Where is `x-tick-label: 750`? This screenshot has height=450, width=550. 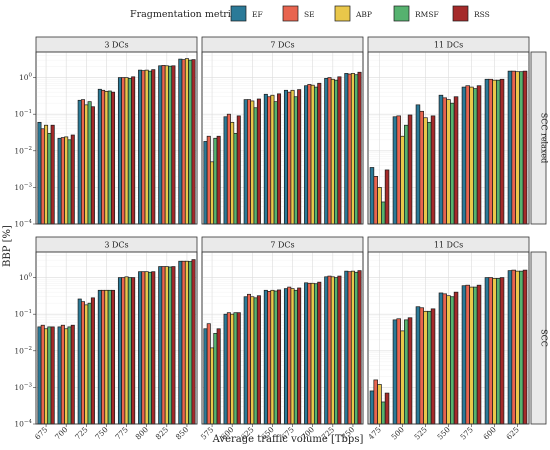
x-tick-label: 750 is located at coordinates (101, 433).